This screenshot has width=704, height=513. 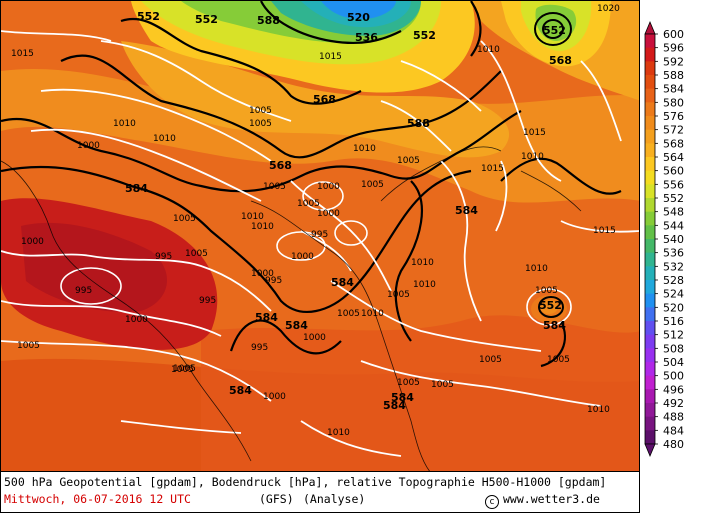 What do you see at coordinates (673, 444) in the screenshot?
I see `legend-level-label: 480` at bounding box center [673, 444].